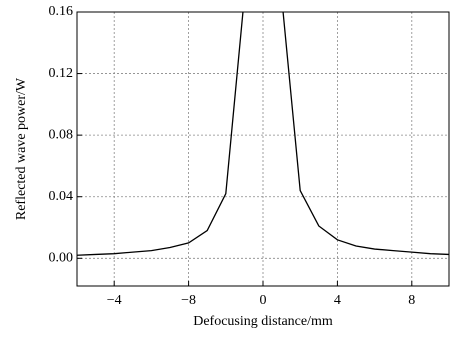 This screenshot has height=338, width=450. Describe the element at coordinates (263, 300) in the screenshot. I see `x-tick-label: 0` at that location.